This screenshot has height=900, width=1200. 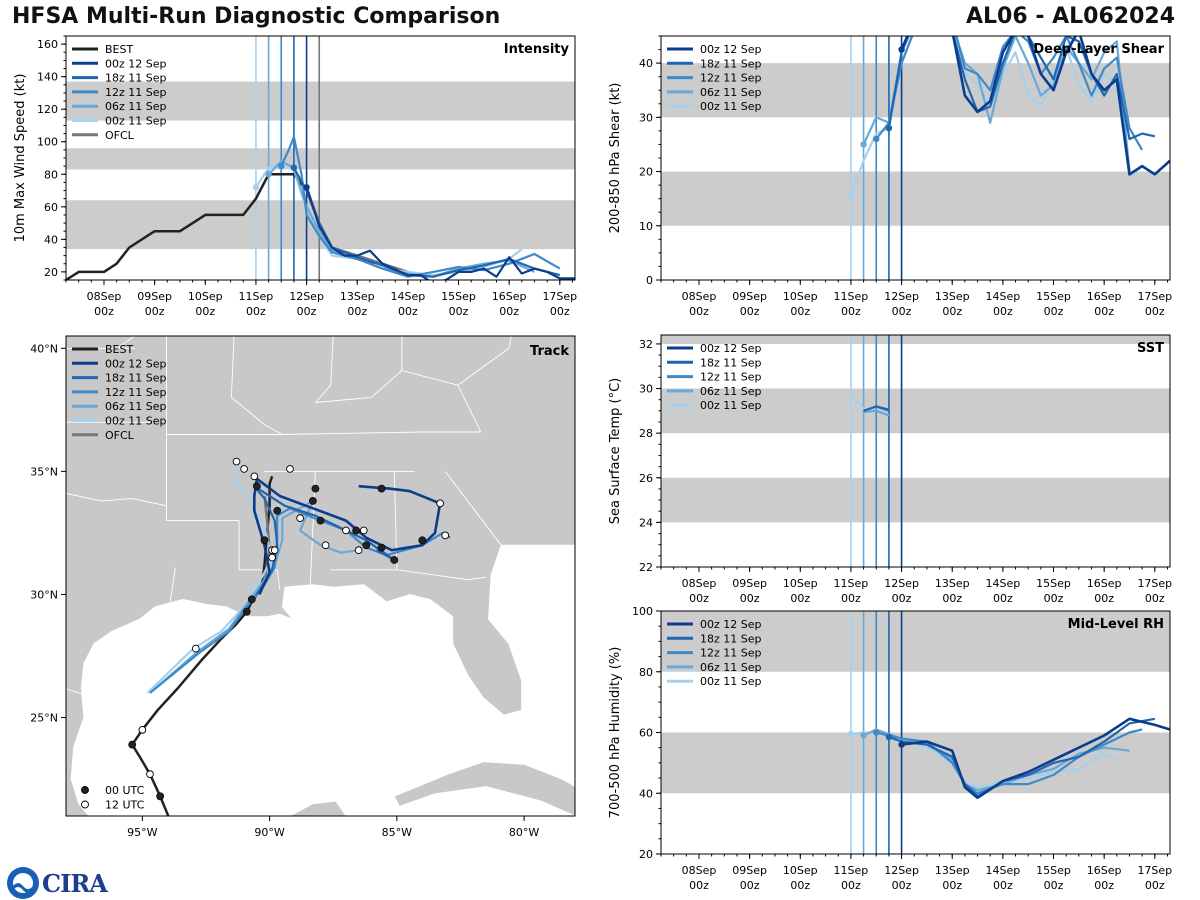 What do you see at coordinates (509, 296) in the screenshot?
I see `intensity-xtick-label: 16Sep` at bounding box center [509, 296].